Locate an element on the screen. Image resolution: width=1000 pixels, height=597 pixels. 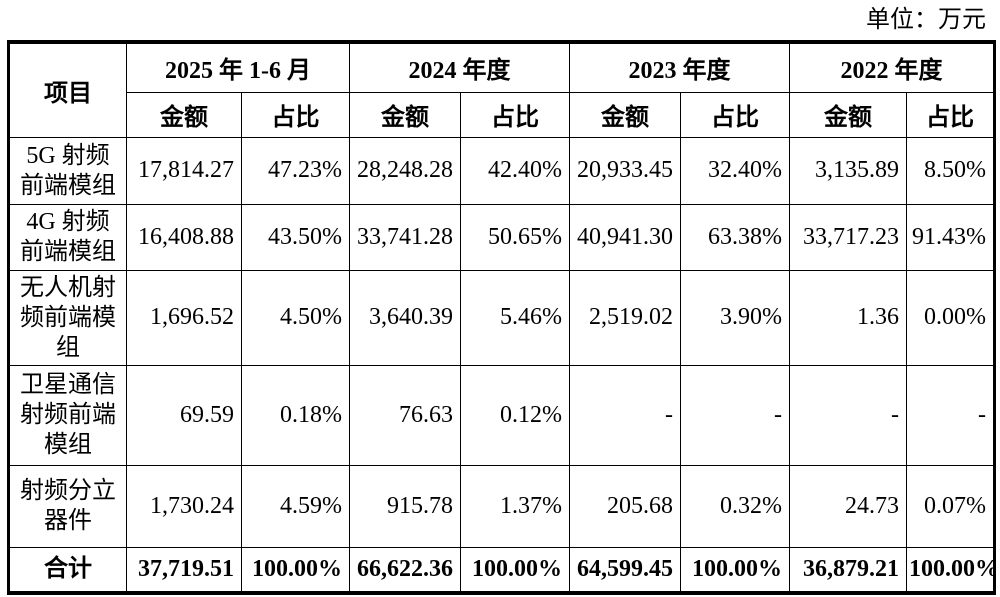
cell-2025-amount: 17,814.27 is located at coordinates (184, 170).